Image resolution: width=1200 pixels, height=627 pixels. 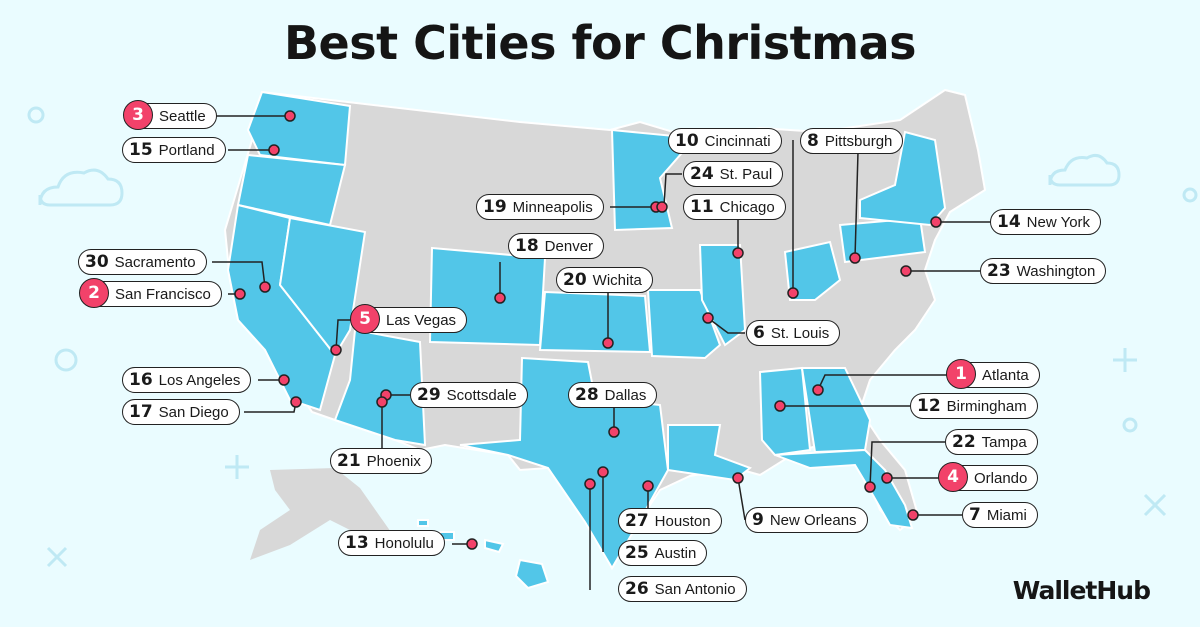 I want to click on city-name: Wichita, so click(x=617, y=280).